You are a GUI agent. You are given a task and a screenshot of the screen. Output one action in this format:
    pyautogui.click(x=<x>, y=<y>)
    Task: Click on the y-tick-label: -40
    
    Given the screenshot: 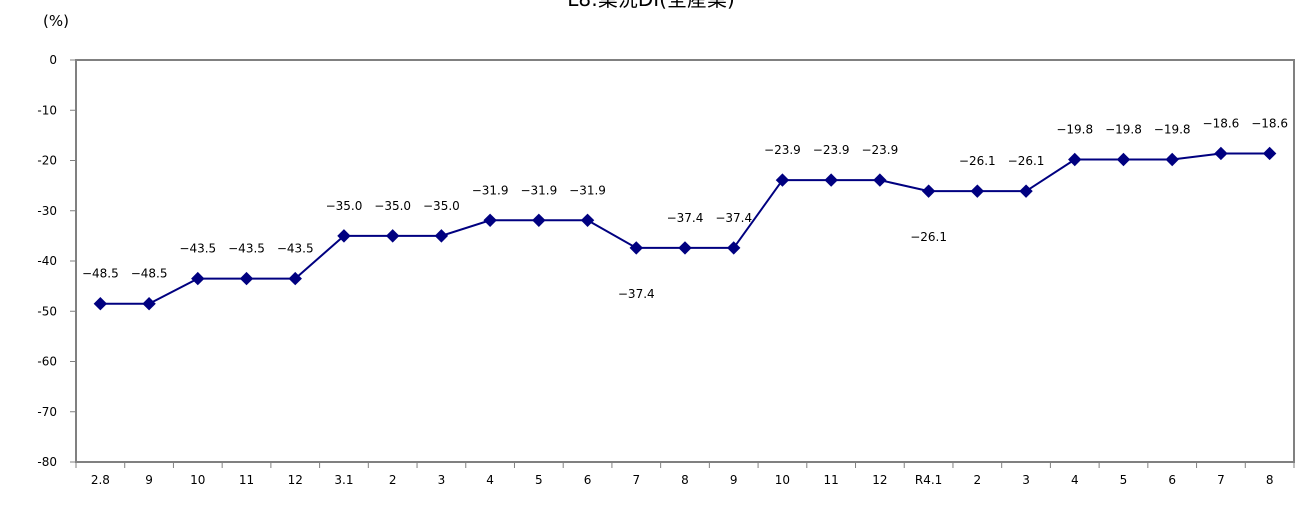 What is the action you would take?
    pyautogui.click(x=47, y=261)
    